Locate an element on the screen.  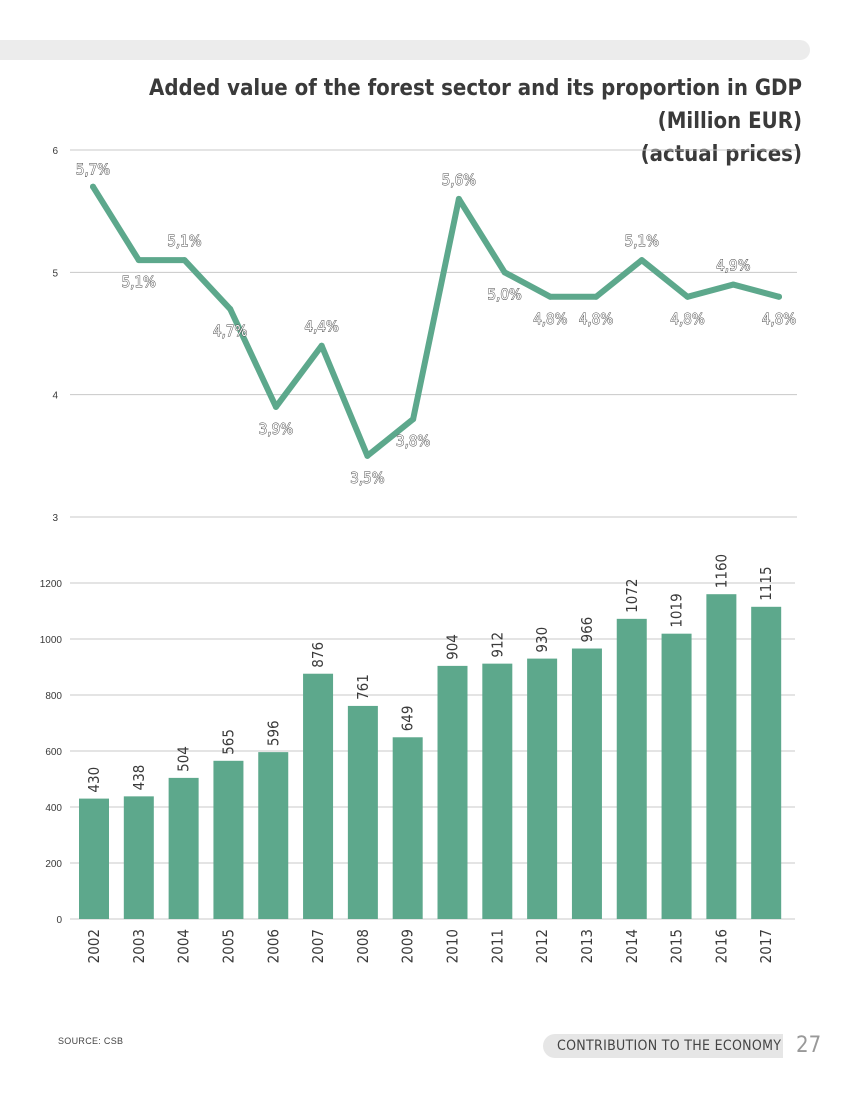
bar-category-label: 2003 is located at coordinates (139, 946).